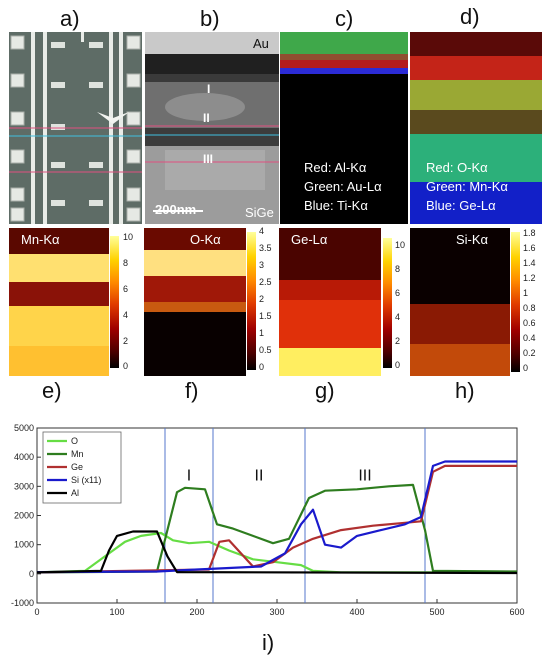  Describe the element at coordinates (261, 43) in the screenshot. I see `au-label: Au` at that location.